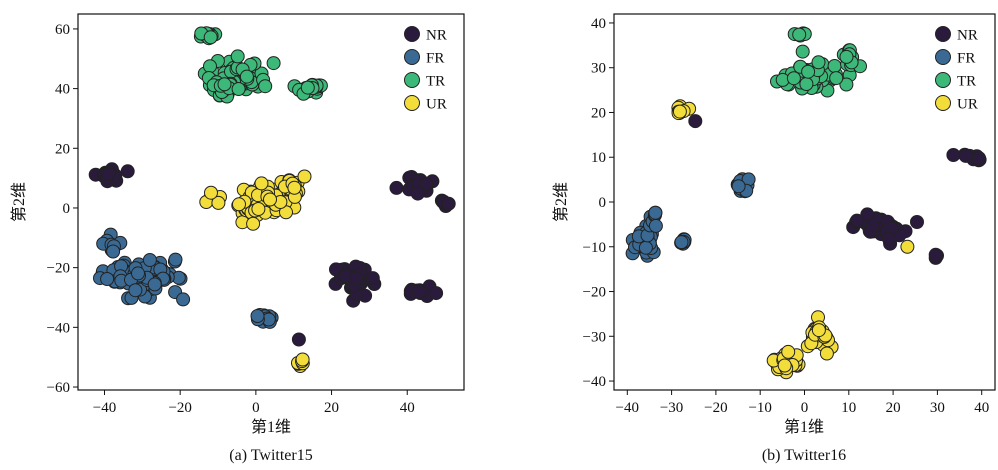 Image resolution: width=998 pixels, height=470 pixels. What do you see at coordinates (671, 408) in the screenshot?
I see `x-tick-label: −30` at bounding box center [671, 408].